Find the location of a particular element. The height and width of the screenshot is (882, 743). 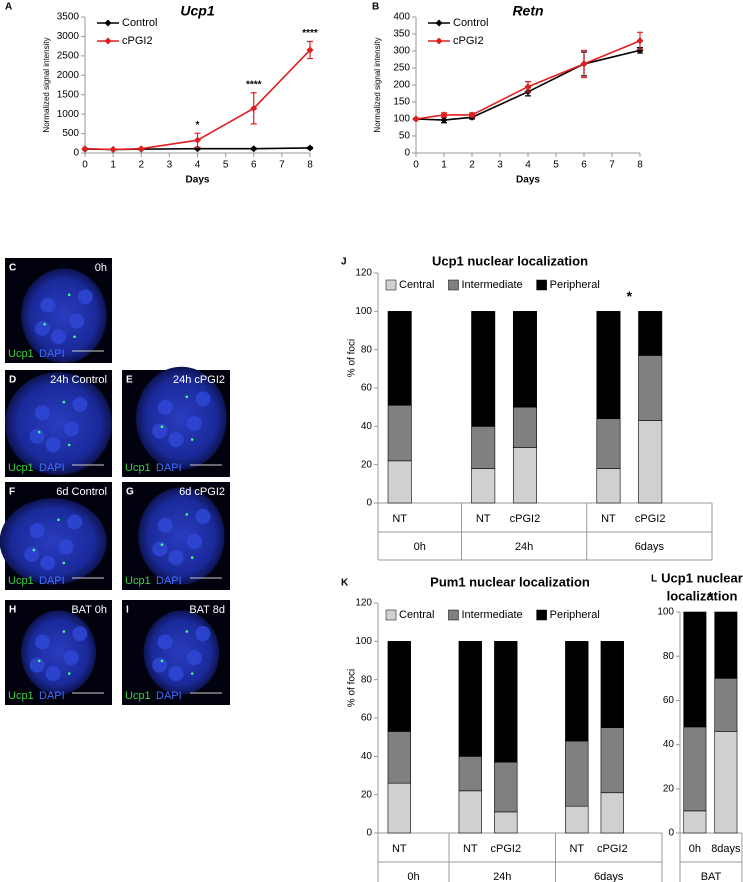

x-tick-label: 3 is located at coordinates (170, 165).